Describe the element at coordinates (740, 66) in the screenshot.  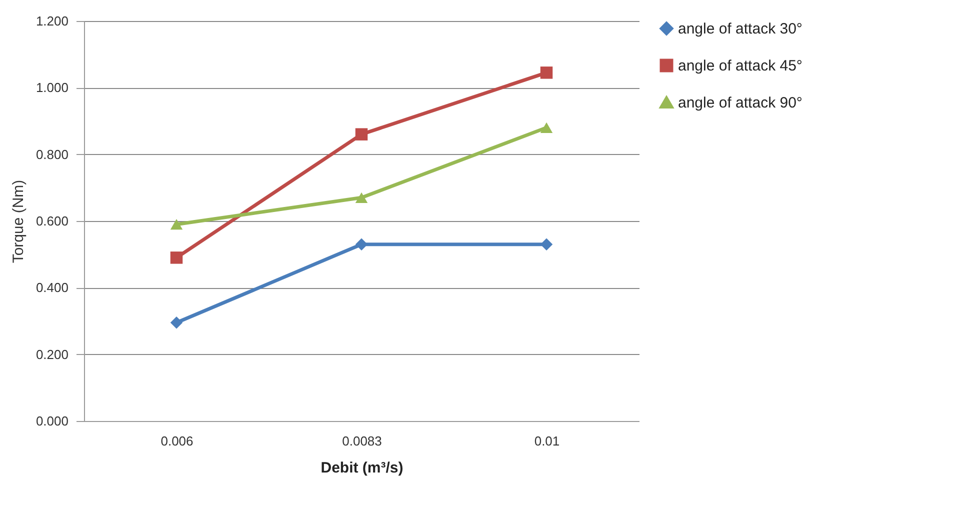
I see `legend-label: angle of attack 45°` at that location.